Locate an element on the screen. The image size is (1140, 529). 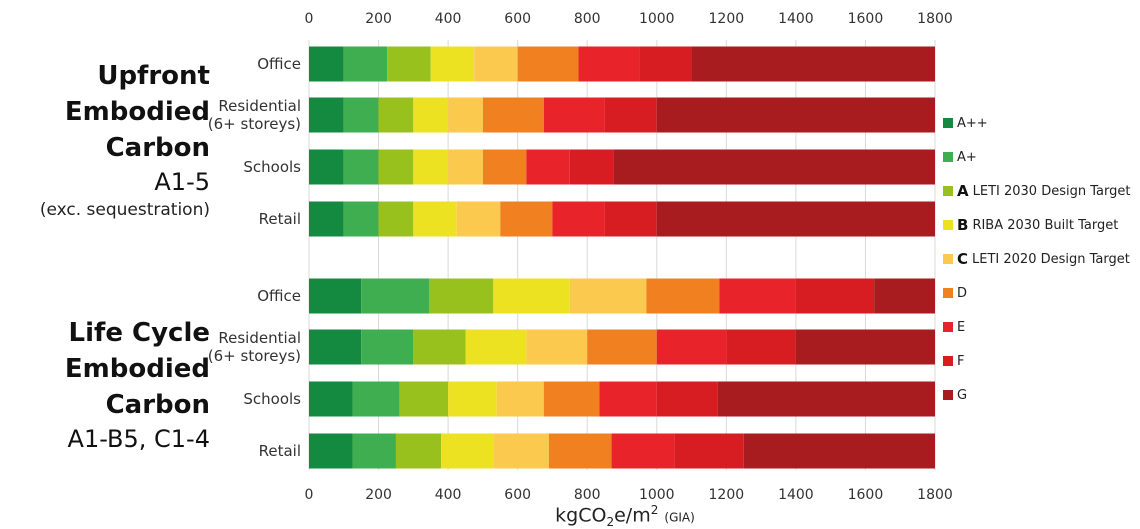
bar-segment-g1-r3-Ap is located at coordinates (374, 451).